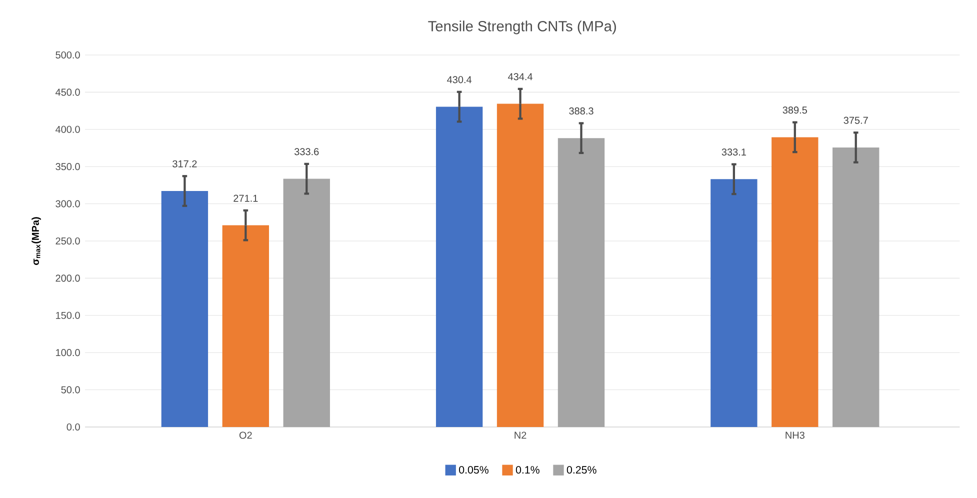  Describe the element at coordinates (528, 470) in the screenshot. I see `legend-label: 0.1%` at that location.